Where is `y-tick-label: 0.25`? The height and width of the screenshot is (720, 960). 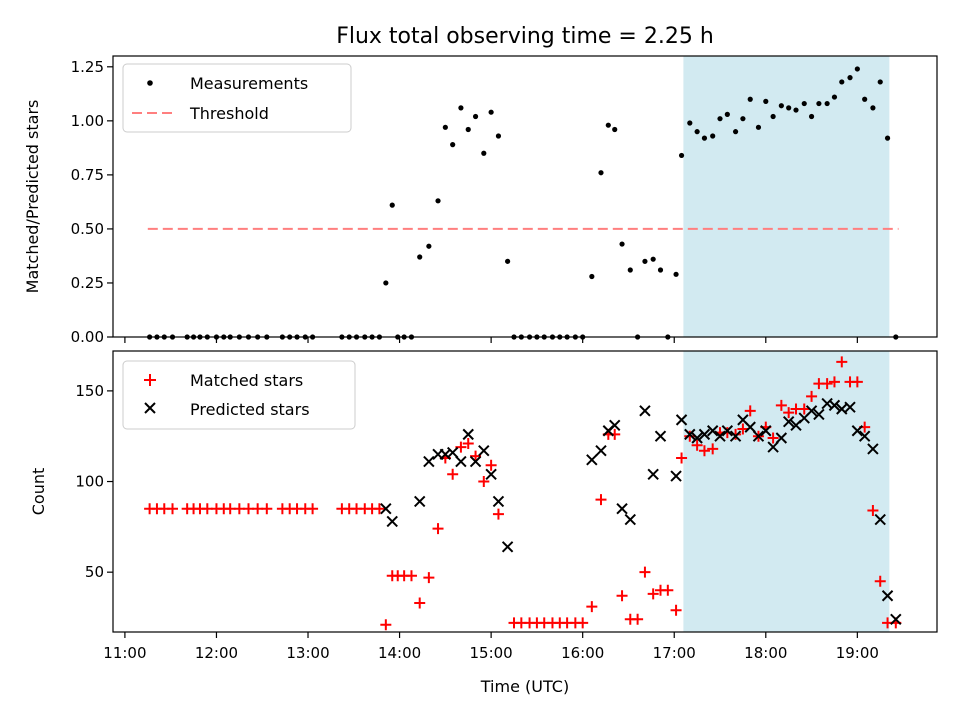 y-tick-label: 0.25 is located at coordinates (87, 283).